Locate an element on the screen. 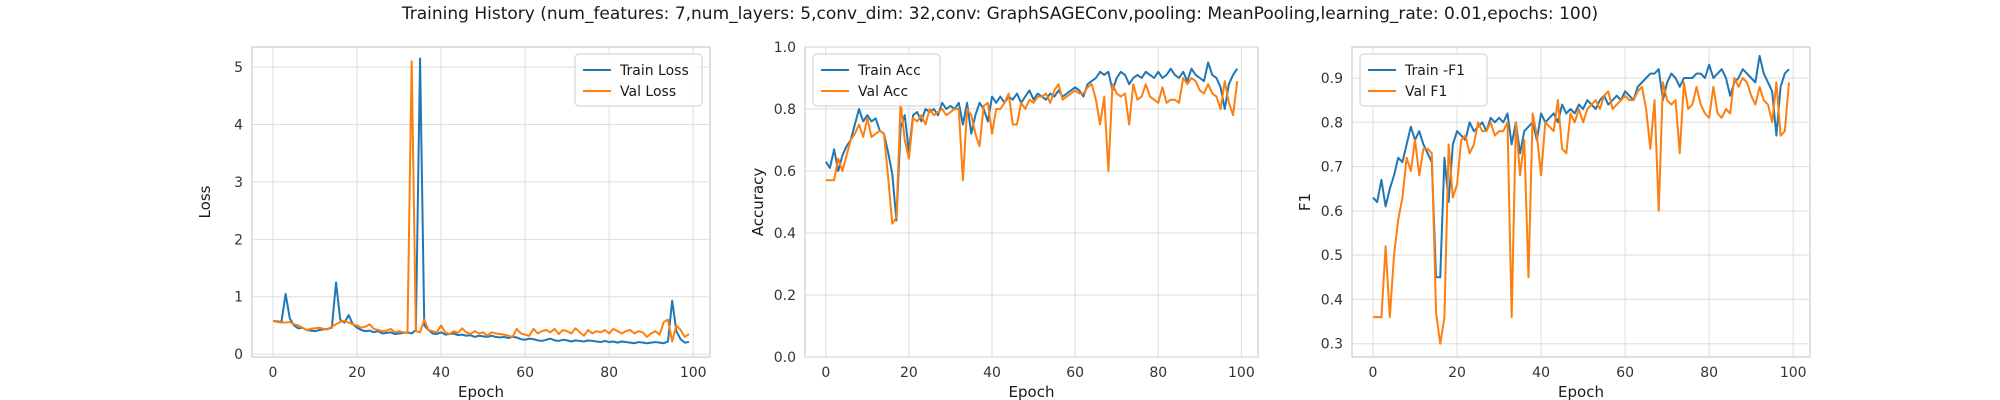 This screenshot has width=2000, height=400. f1-y-tick-label: 0.4 is located at coordinates (1332, 300).